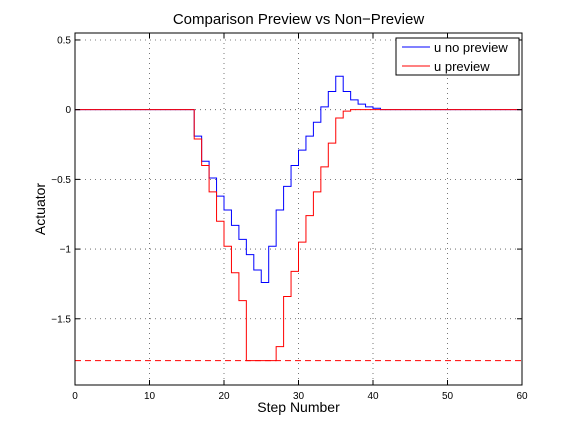  Describe the element at coordinates (224, 396) in the screenshot. I see `x-tick-label: 20` at that location.